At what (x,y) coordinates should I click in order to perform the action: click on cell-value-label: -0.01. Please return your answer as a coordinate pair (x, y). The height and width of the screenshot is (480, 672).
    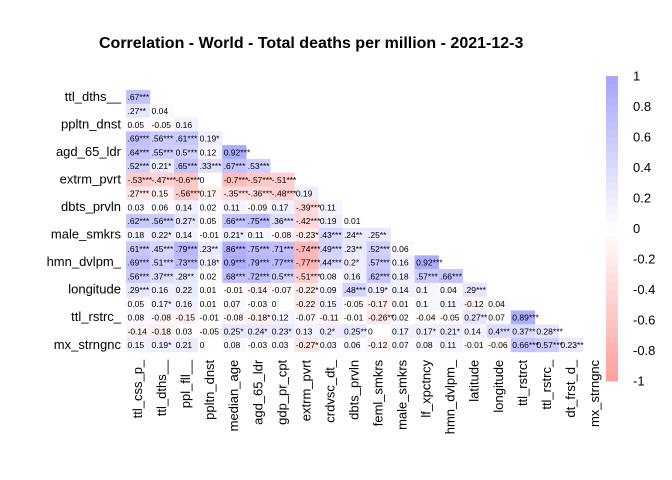
    Looking at the image, I should click on (474, 345).